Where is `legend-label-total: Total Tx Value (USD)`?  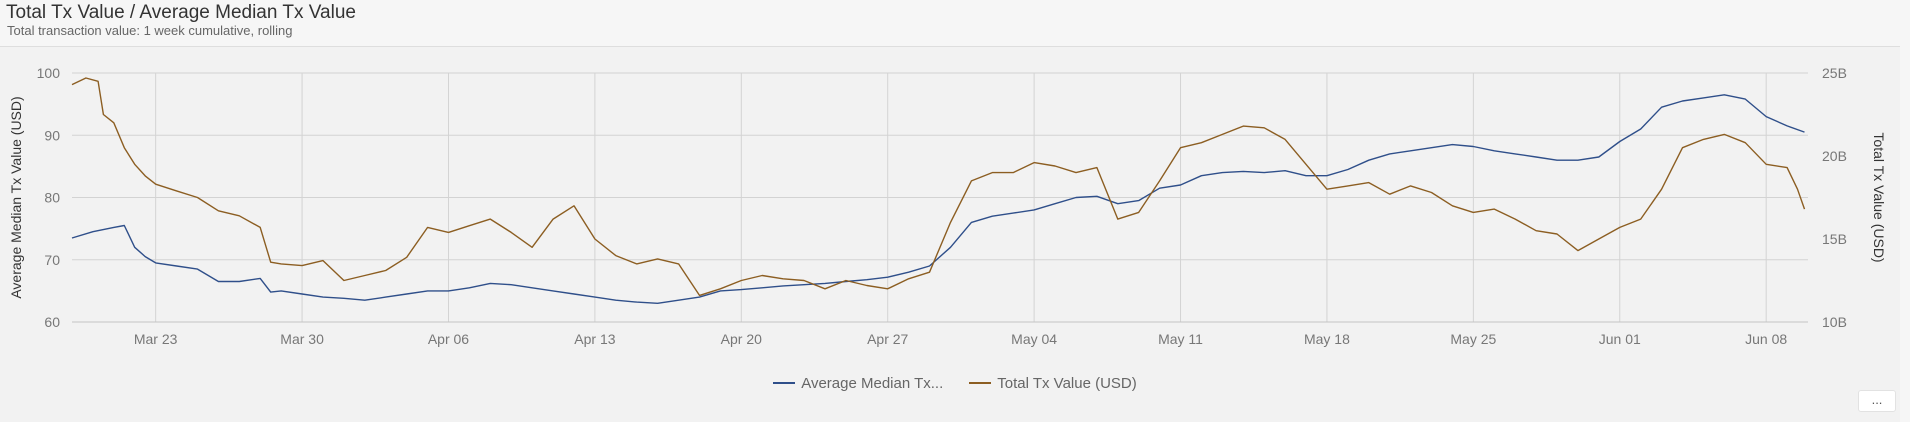
legend-label-total: Total Tx Value (USD) is located at coordinates (1067, 383).